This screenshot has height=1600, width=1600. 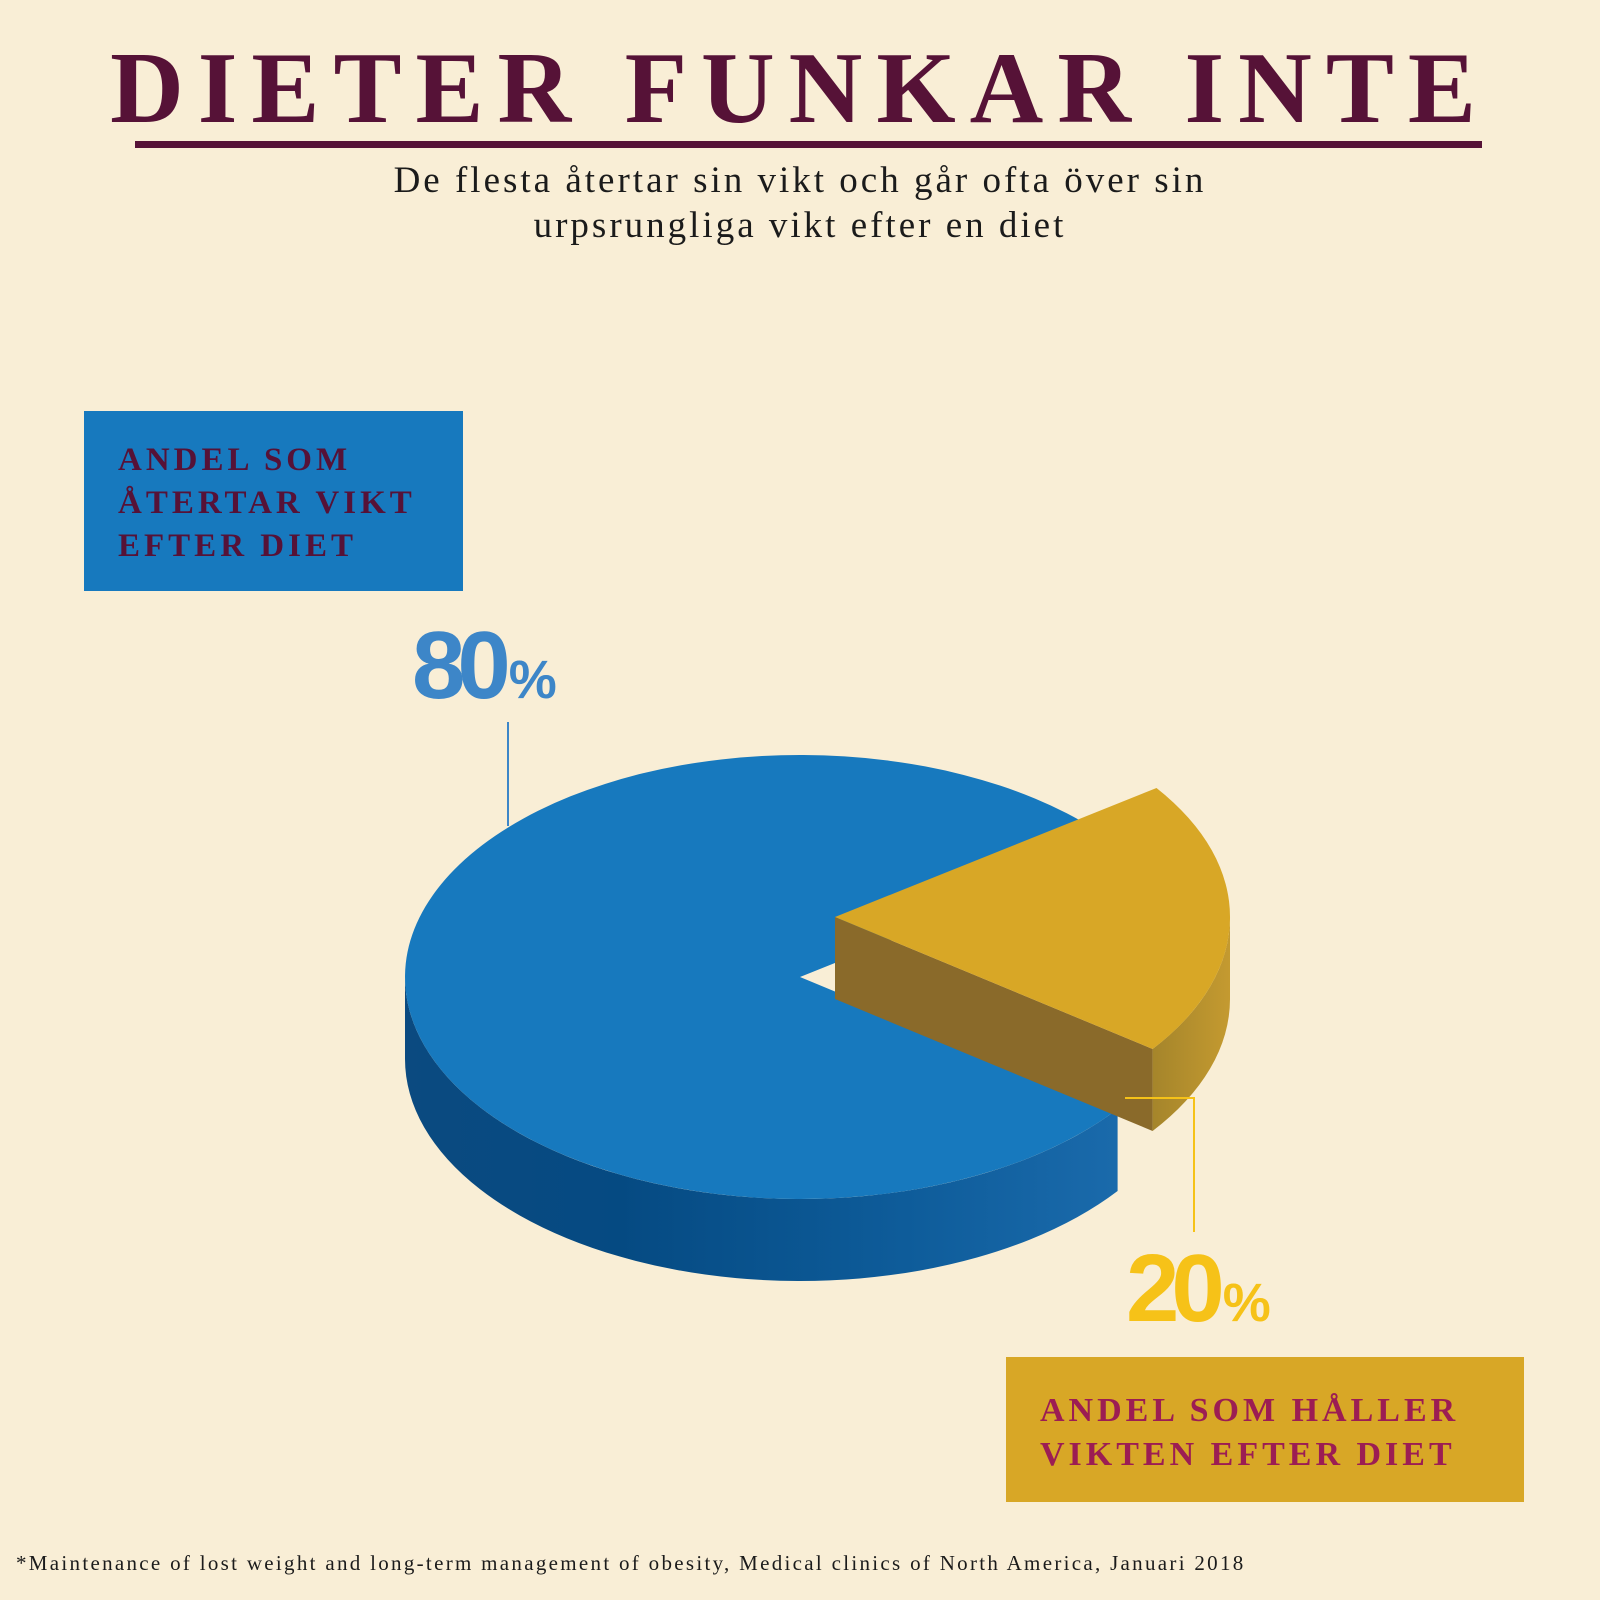 What do you see at coordinates (267, 503) in the screenshot?
I see `label-regain: ANDEL SOM ÅTERTAR VIKT EFTER DIET` at bounding box center [267, 503].